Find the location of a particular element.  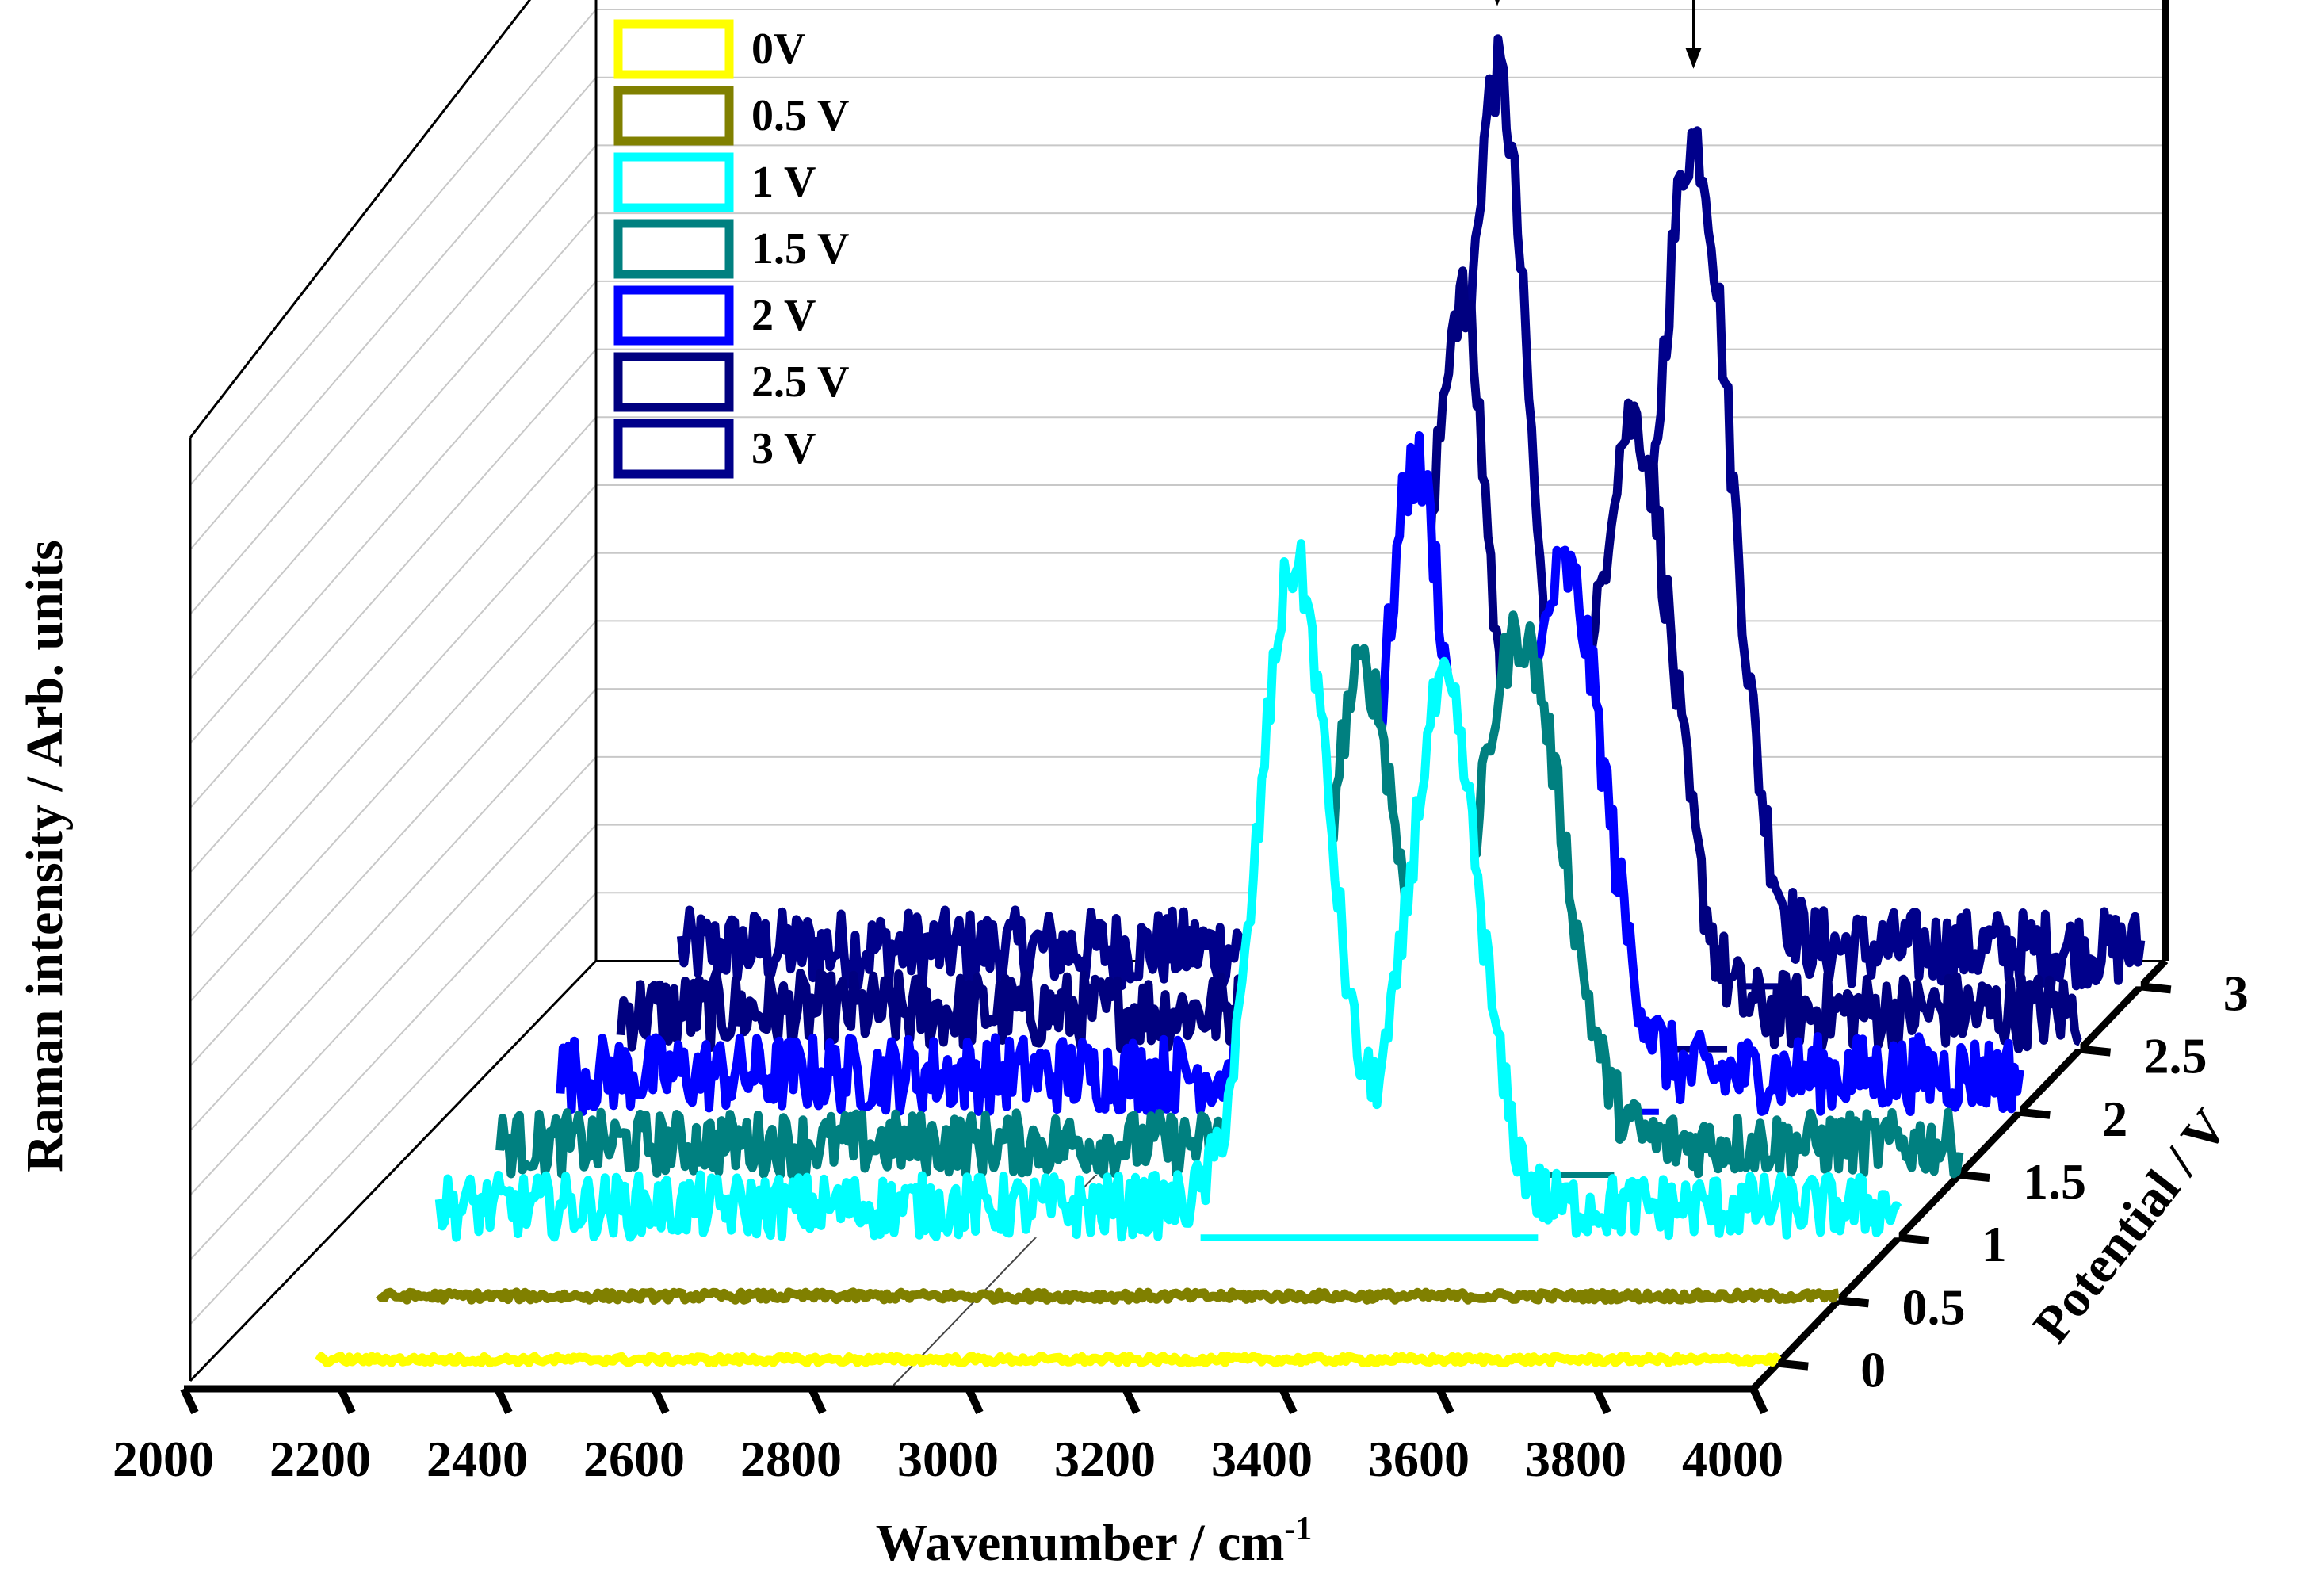

x-axis-title: Wavenumber / cm-1 is located at coordinates (1094, 1542).